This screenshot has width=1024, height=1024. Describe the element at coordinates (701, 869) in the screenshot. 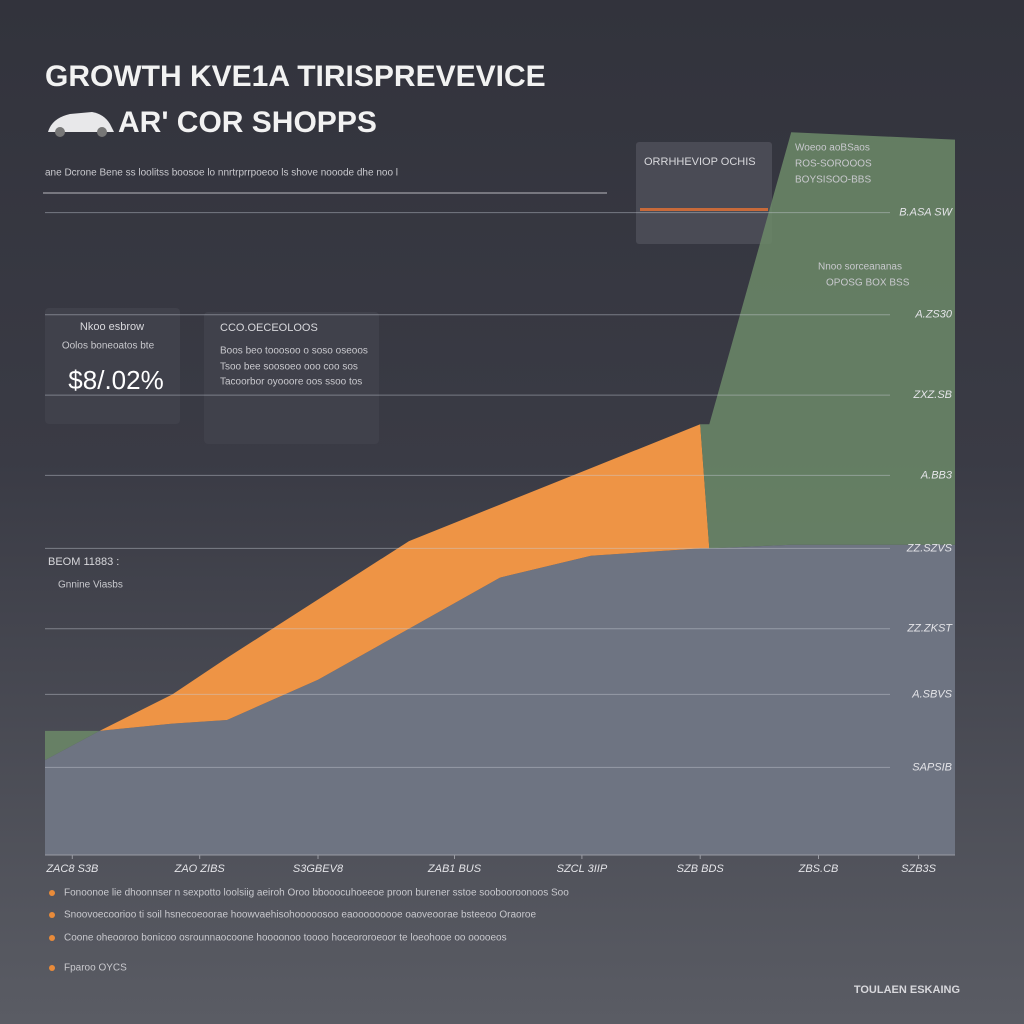

I see `x-tick-label: SZB BDS` at that location.